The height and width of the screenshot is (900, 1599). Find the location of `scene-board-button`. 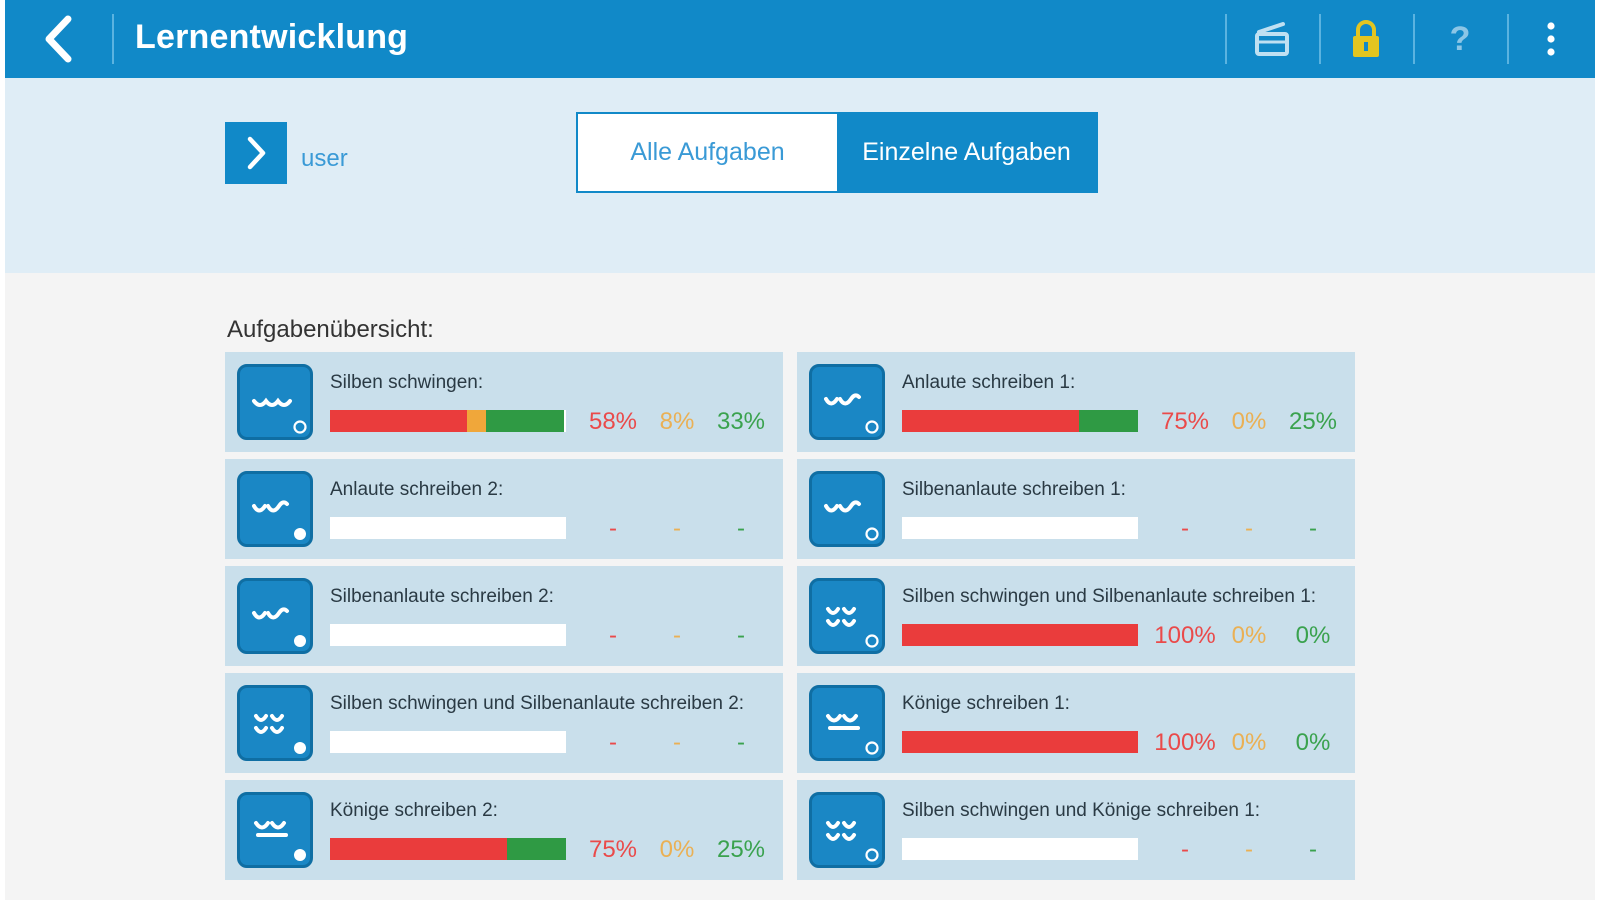

scene-board-button is located at coordinates (1272, 39).